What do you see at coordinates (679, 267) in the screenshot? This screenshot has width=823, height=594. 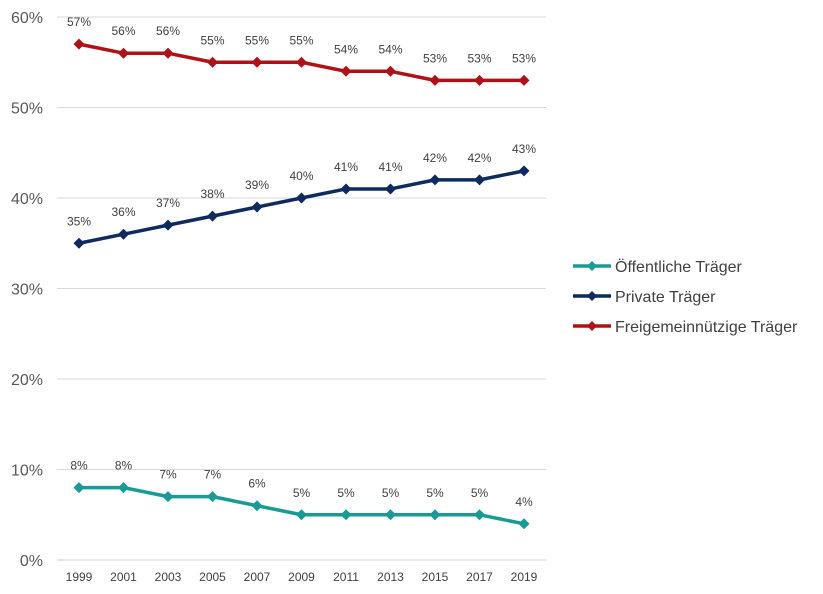 I see `legend-label: Öffentliche Träger` at bounding box center [679, 267].